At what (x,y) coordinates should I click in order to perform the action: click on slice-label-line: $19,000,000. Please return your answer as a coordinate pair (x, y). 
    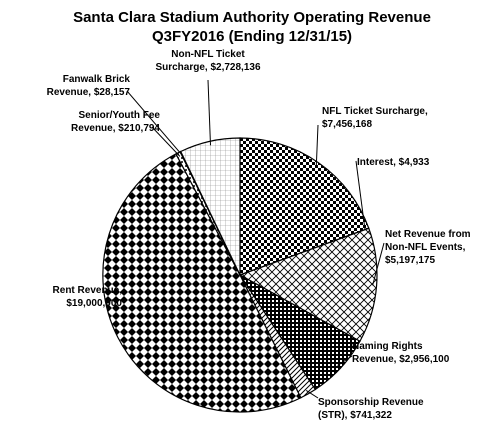
    Looking at the image, I should click on (94, 303).